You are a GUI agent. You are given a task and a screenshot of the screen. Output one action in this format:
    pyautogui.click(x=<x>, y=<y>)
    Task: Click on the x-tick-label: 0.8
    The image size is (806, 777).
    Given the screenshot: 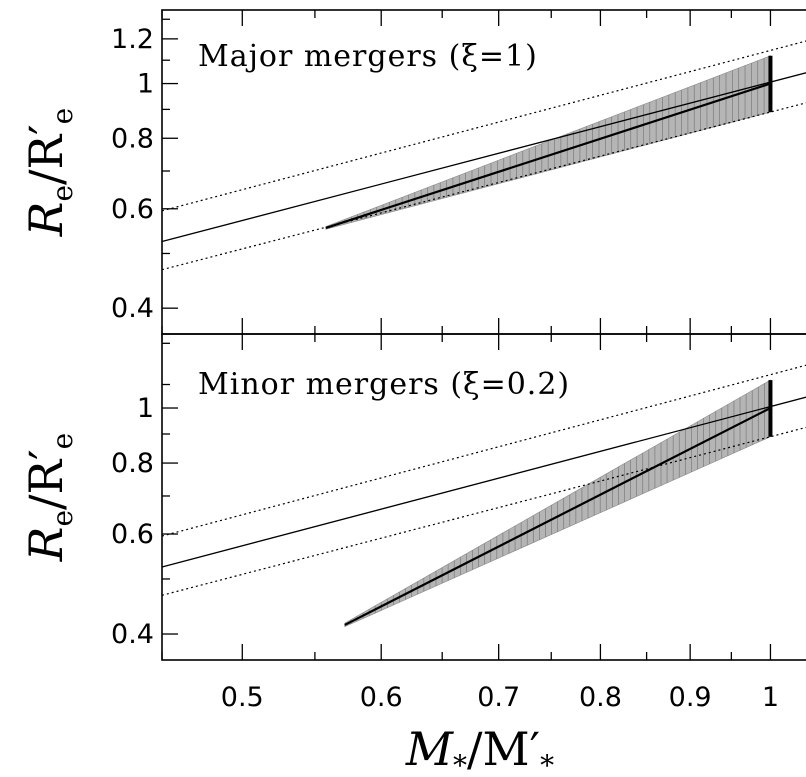 What is the action you would take?
    pyautogui.click(x=600, y=697)
    